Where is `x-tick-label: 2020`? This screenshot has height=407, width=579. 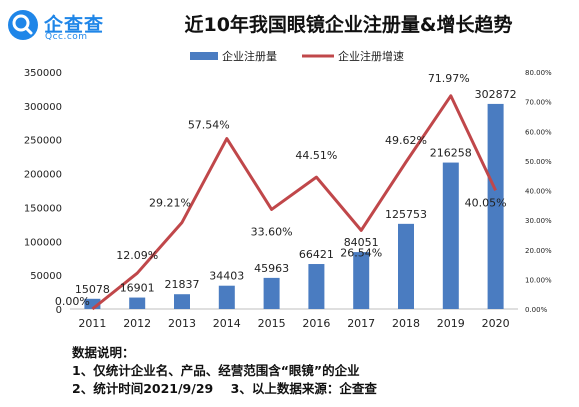 x-tick-label: 2020 is located at coordinates (496, 323).